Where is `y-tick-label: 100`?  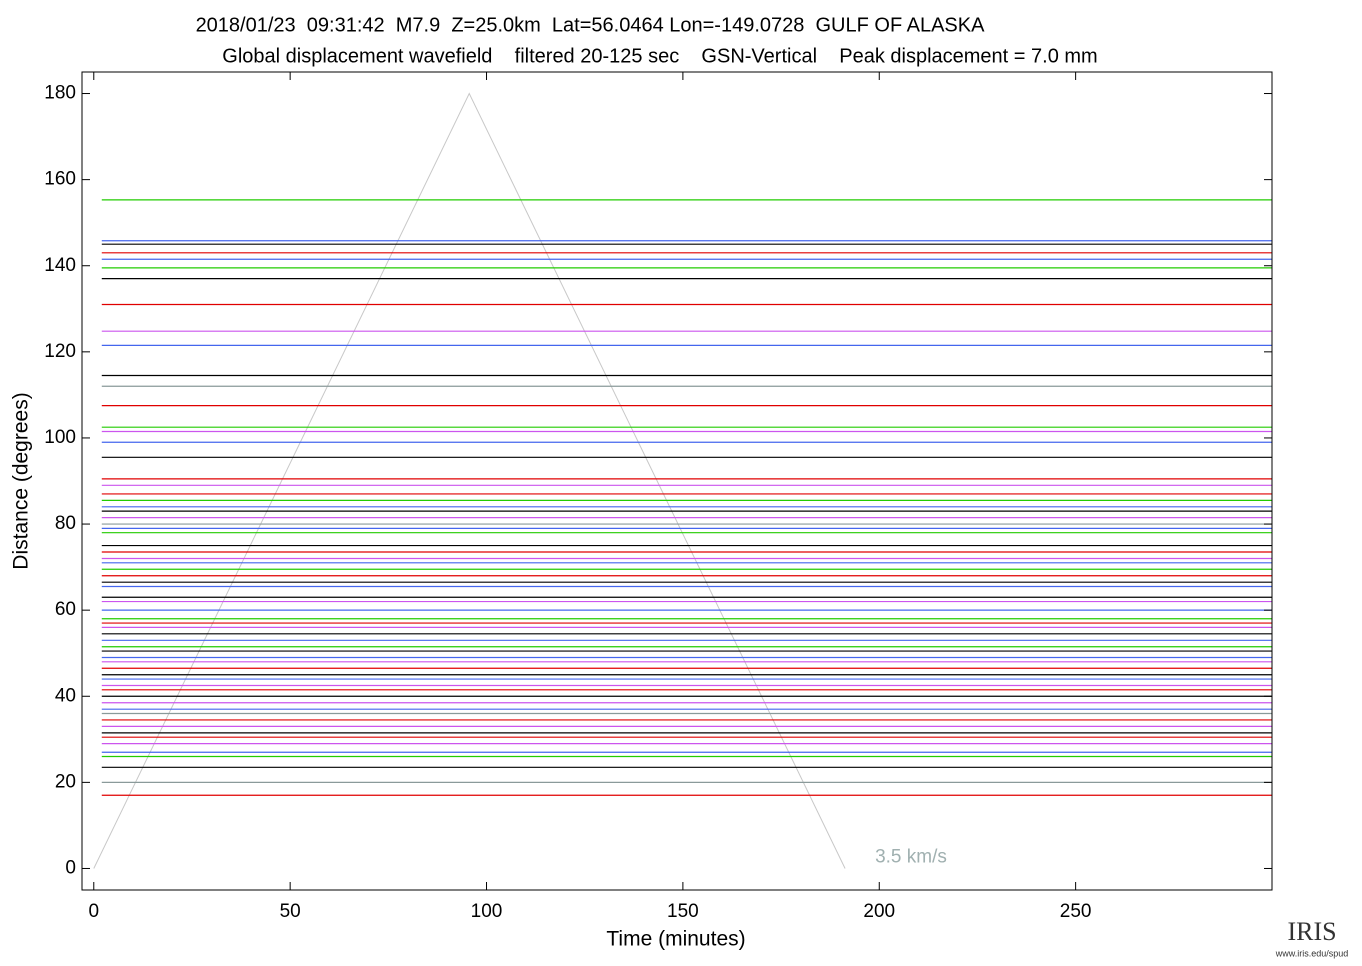
y-tick-label: 100 is located at coordinates (60, 437).